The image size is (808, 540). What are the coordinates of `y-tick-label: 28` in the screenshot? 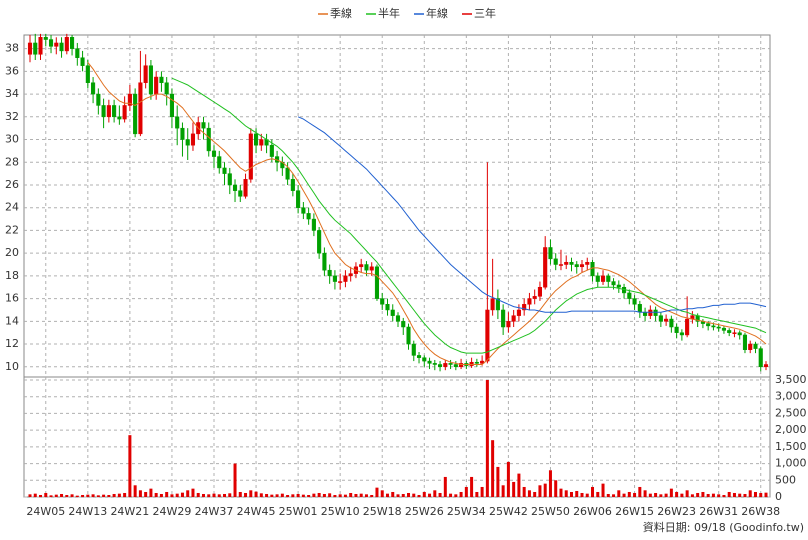 It's located at (12, 161).